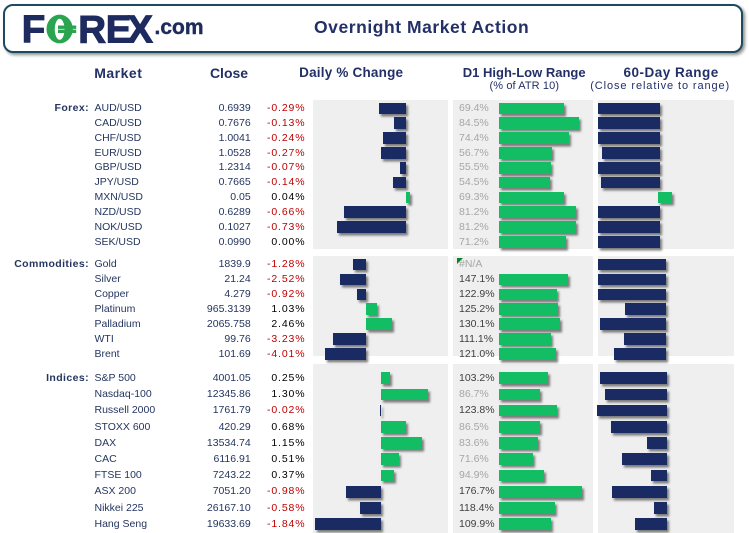  Describe the element at coordinates (140, 28) in the screenshot. I see `svg-text: X` at that location.